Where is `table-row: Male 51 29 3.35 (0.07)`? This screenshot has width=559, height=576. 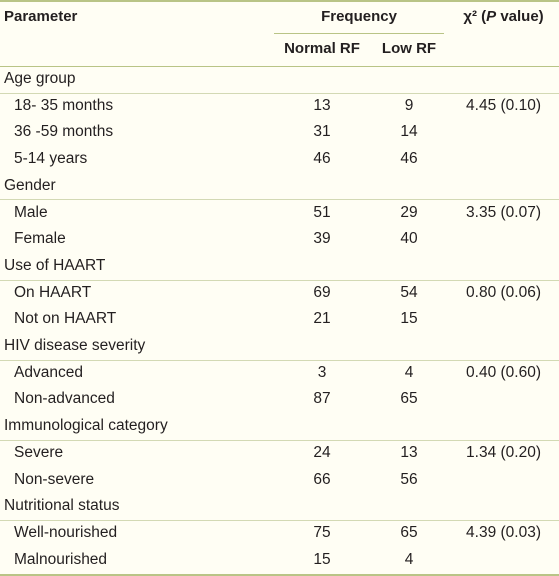
table-row: Male 51 29 3.35 (0.07) is located at coordinates (279, 213).